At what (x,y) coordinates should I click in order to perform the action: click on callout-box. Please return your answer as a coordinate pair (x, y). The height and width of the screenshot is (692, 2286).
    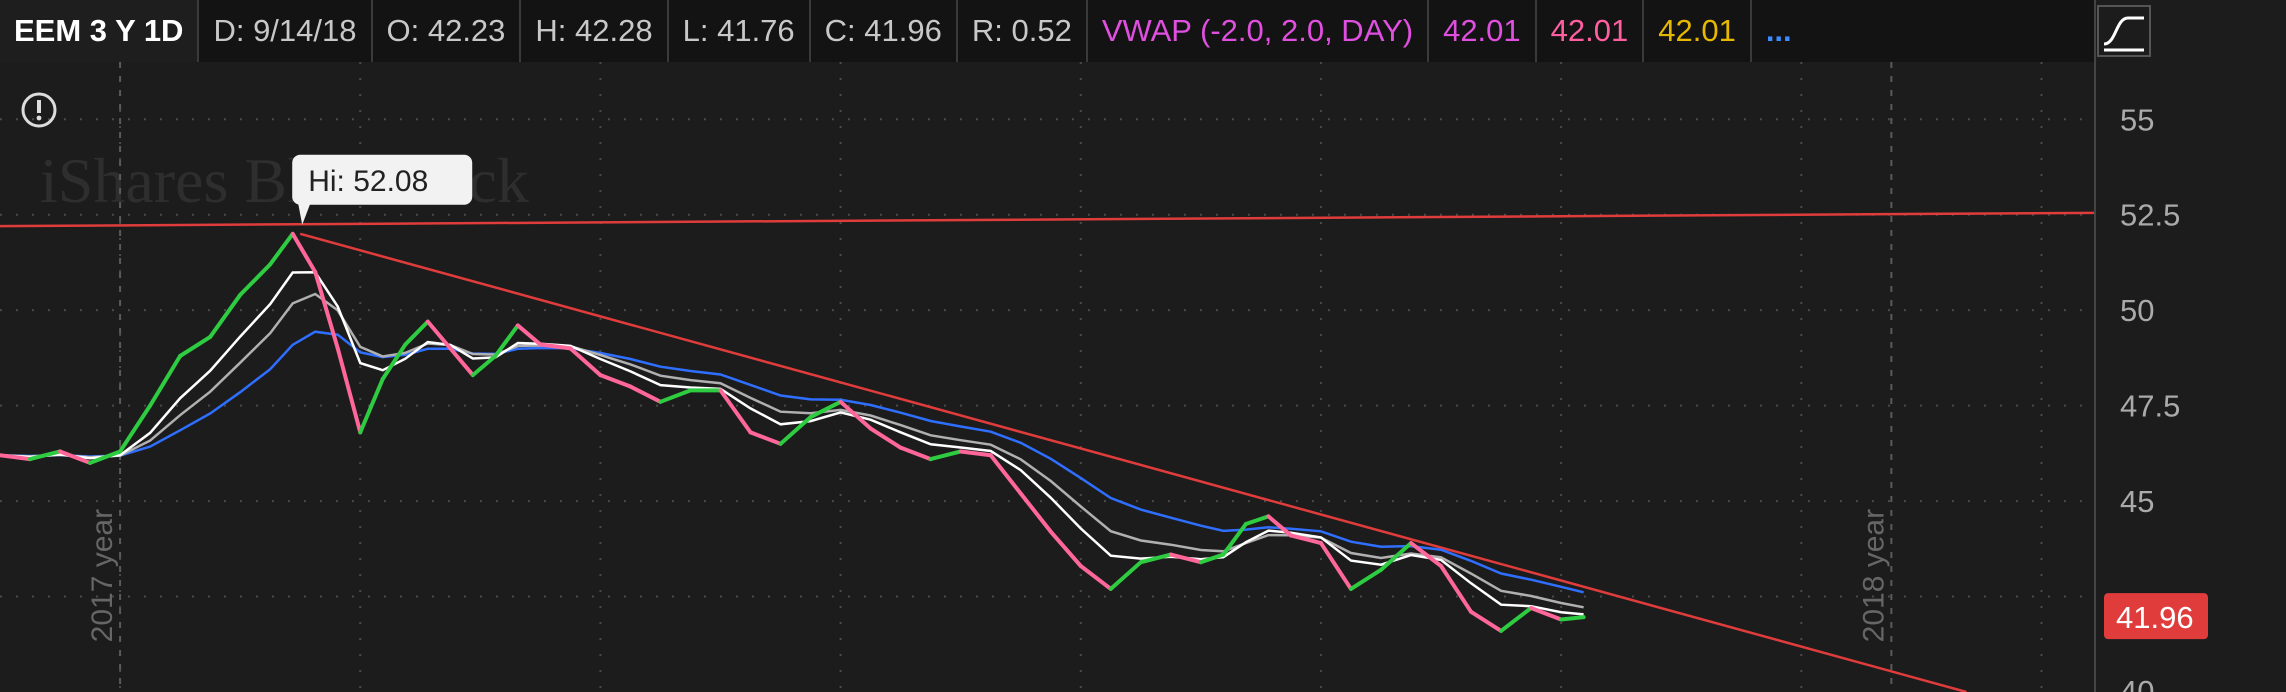
    Looking at the image, I should click on (382, 179).